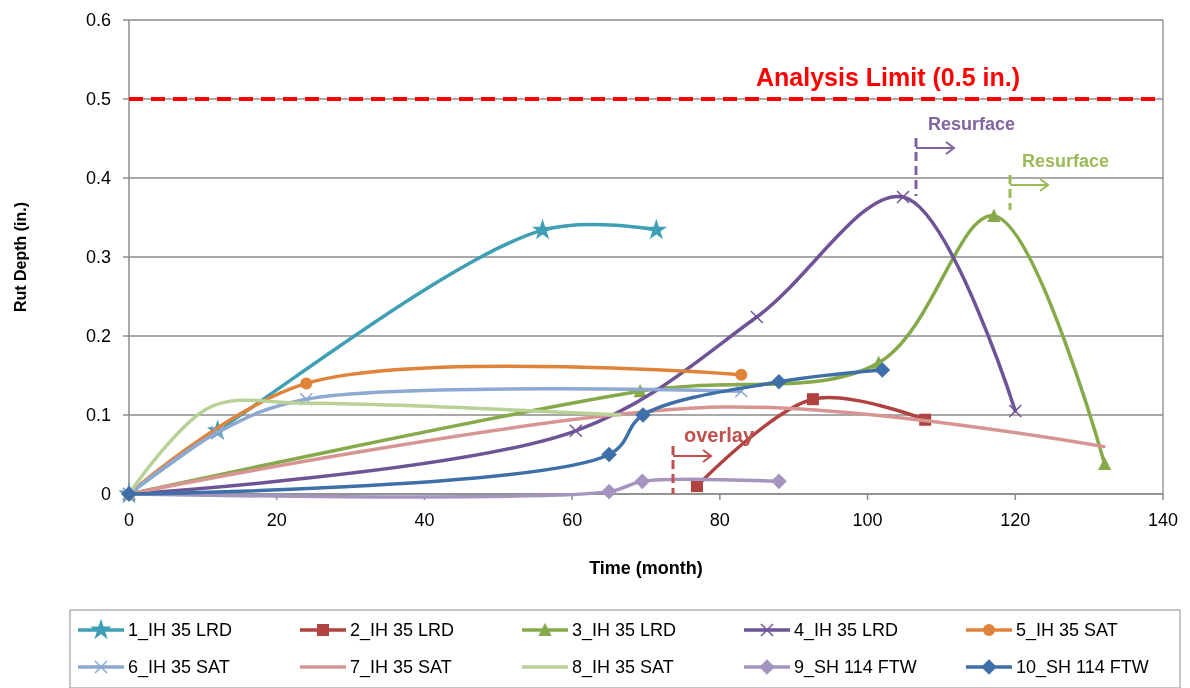 The width and height of the screenshot is (1190, 688). I want to click on x-tick-label: 140, so click(1163, 520).